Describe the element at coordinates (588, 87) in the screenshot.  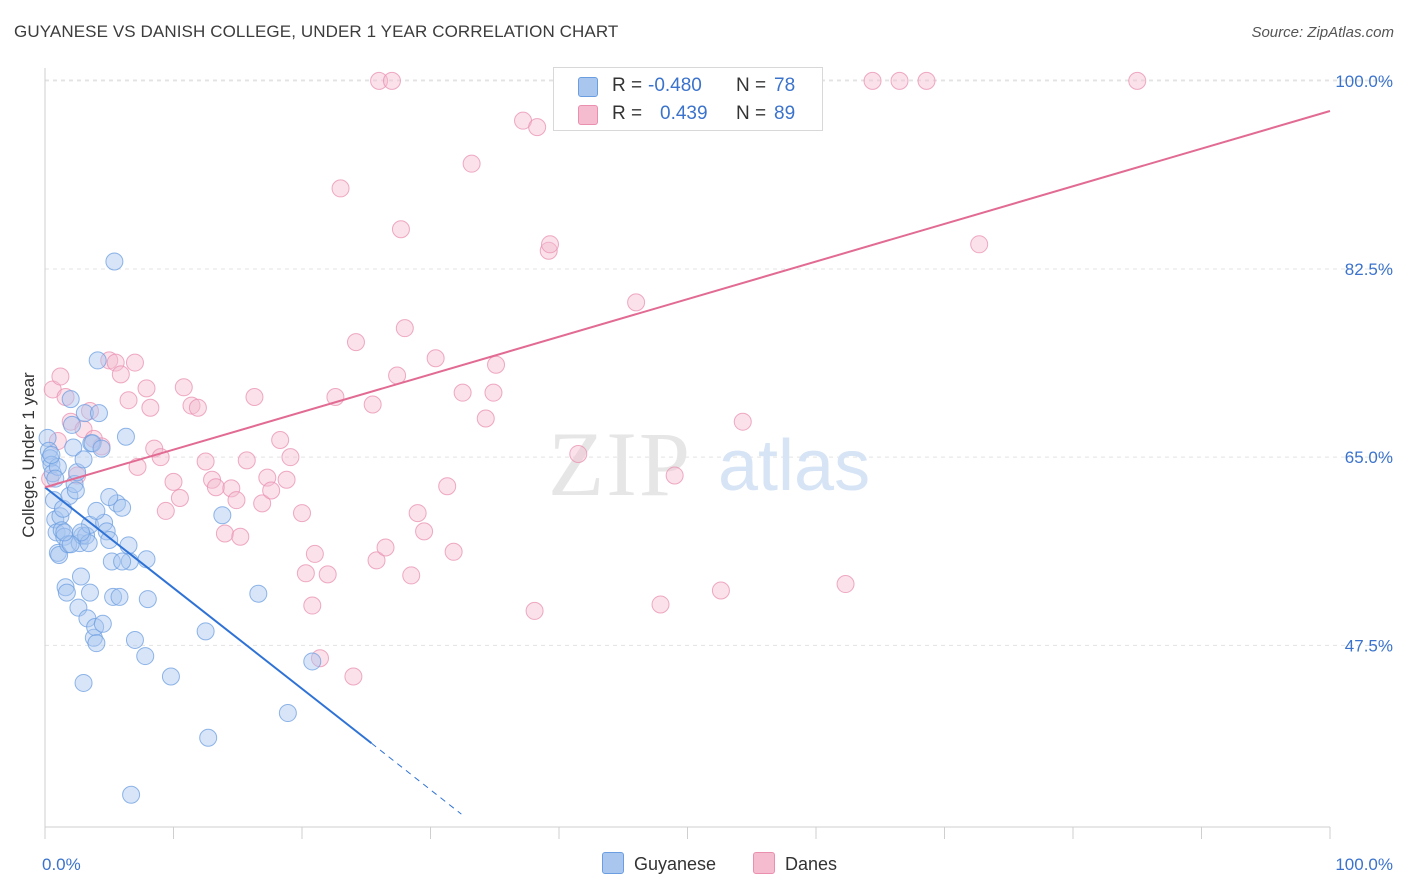
I see `legend-swatch-guyanese` at that location.